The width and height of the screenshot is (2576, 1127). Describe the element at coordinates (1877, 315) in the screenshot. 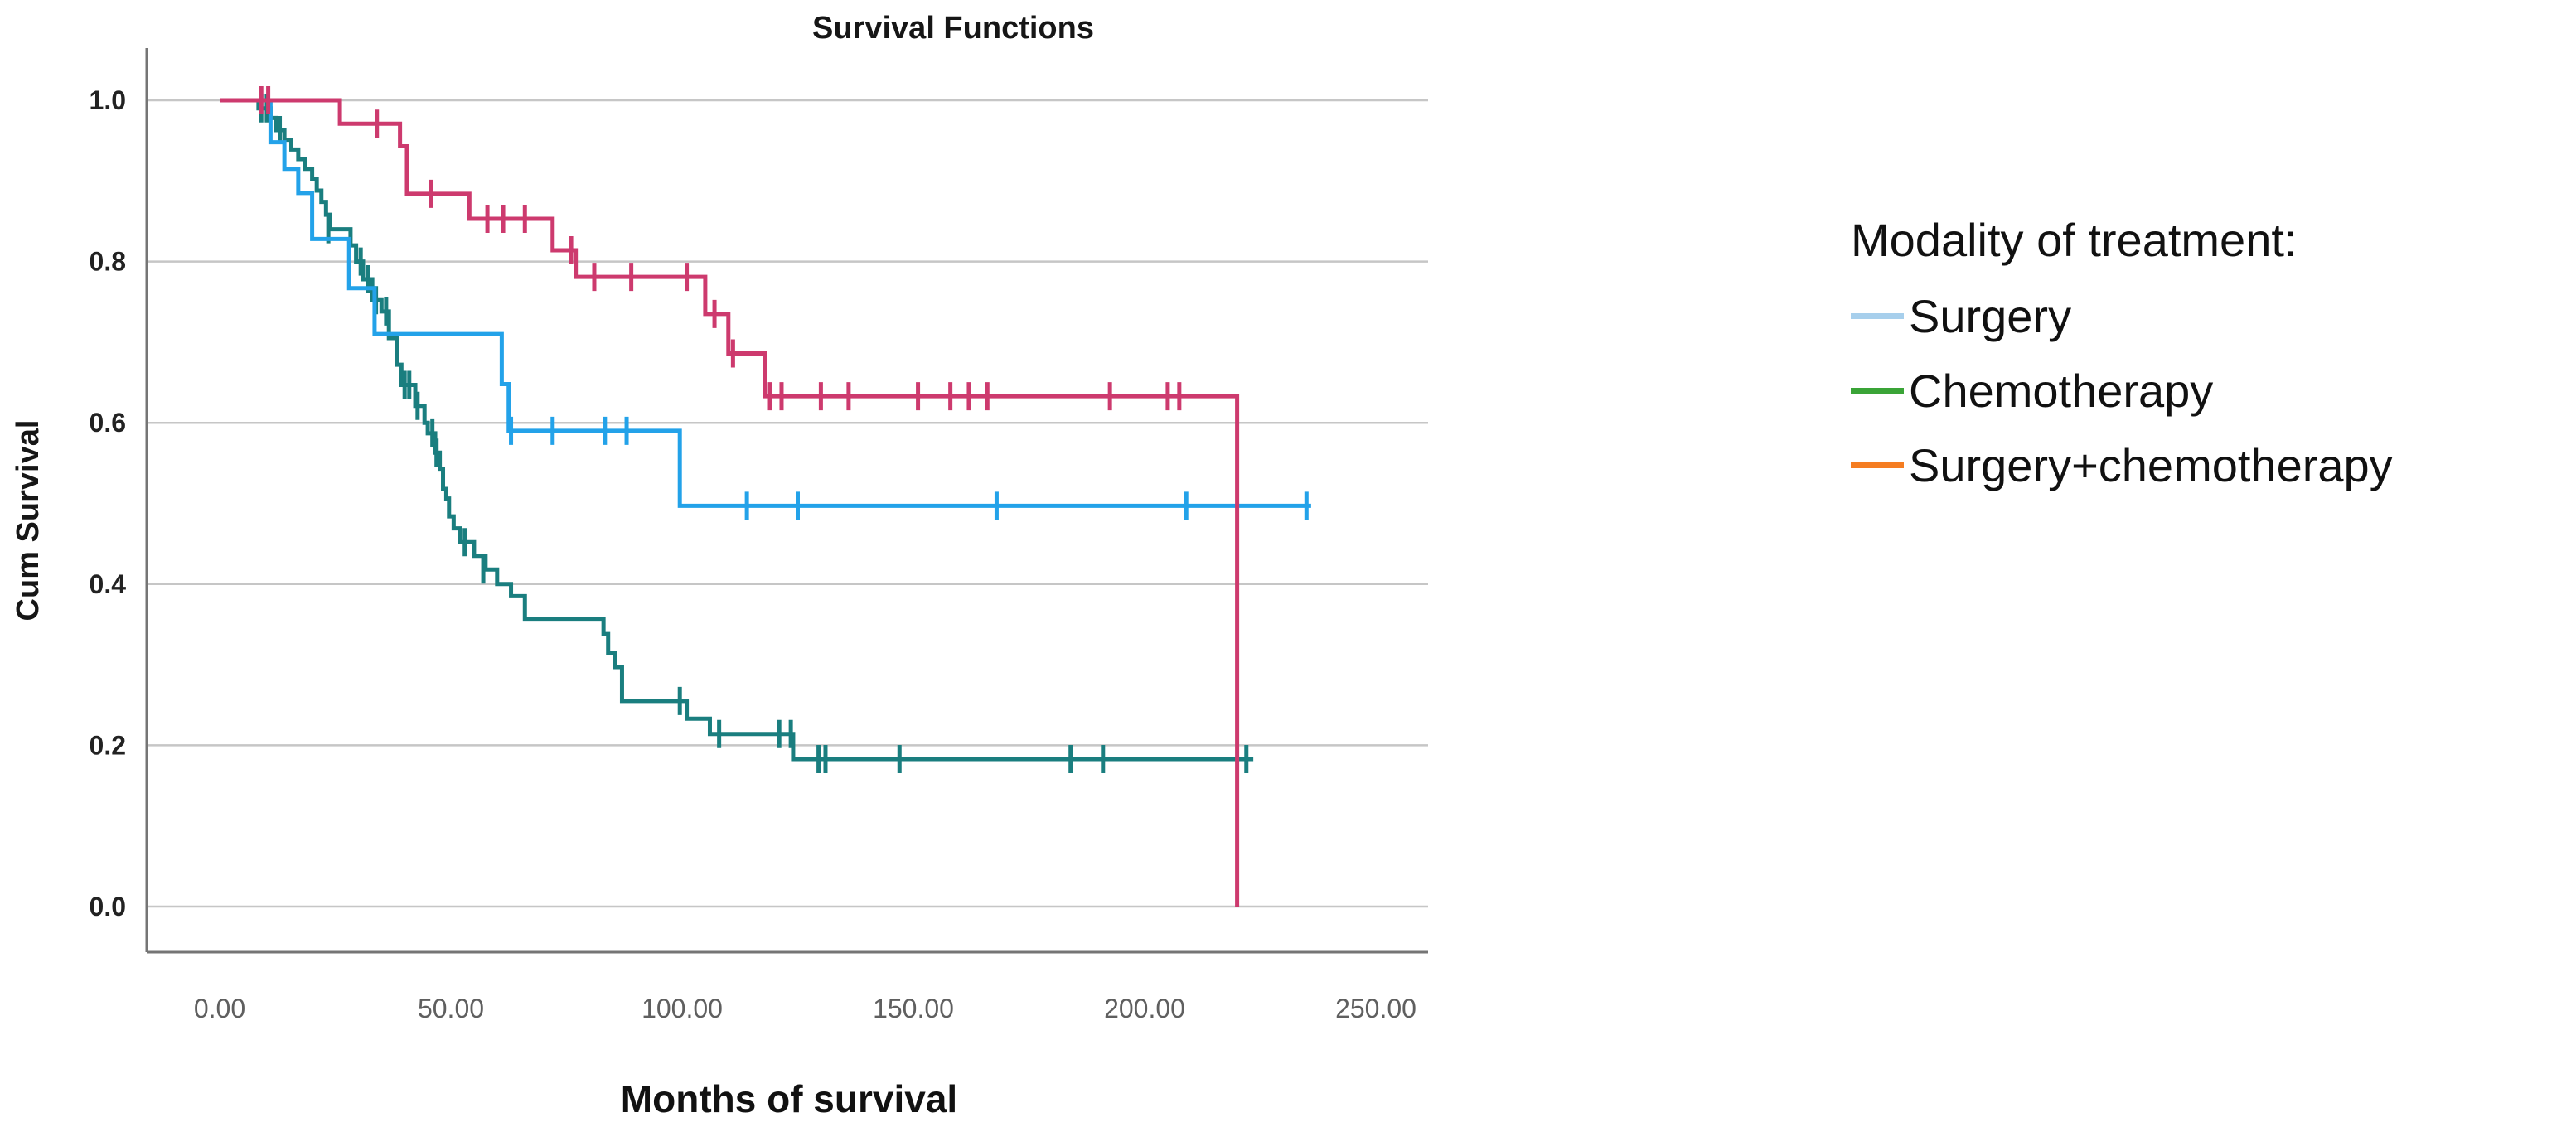

I see `surgery-line-swatch` at that location.